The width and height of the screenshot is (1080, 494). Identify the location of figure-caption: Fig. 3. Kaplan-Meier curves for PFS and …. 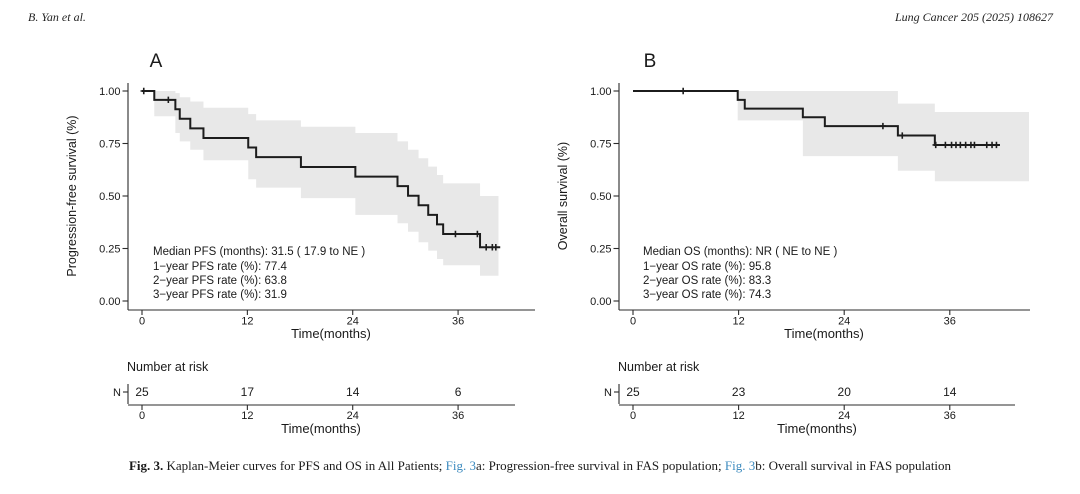
(540, 466).